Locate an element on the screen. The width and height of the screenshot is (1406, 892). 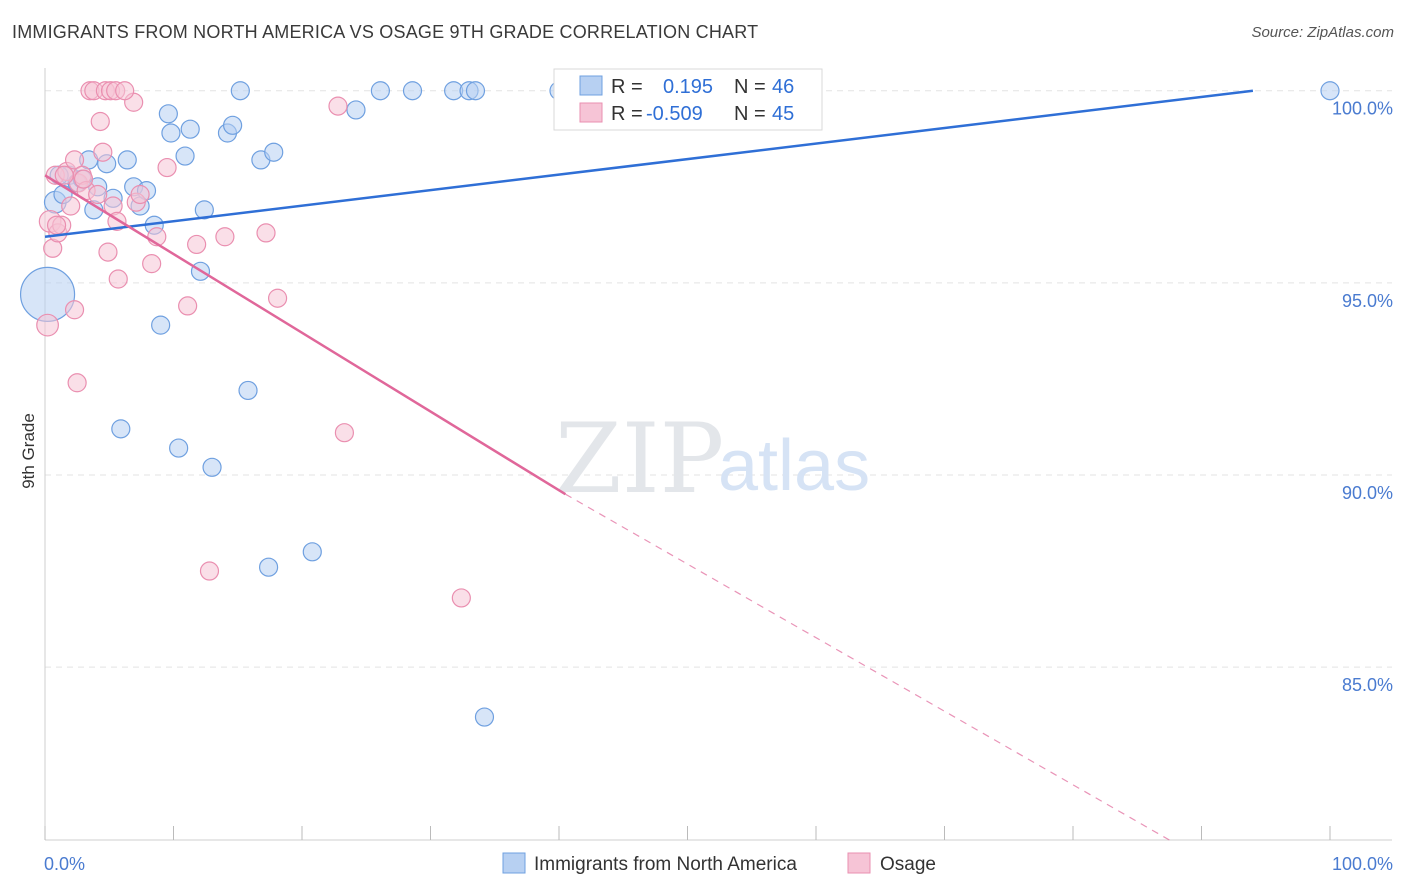
series-legend-swatch-blue is located at coordinates (514, 863).